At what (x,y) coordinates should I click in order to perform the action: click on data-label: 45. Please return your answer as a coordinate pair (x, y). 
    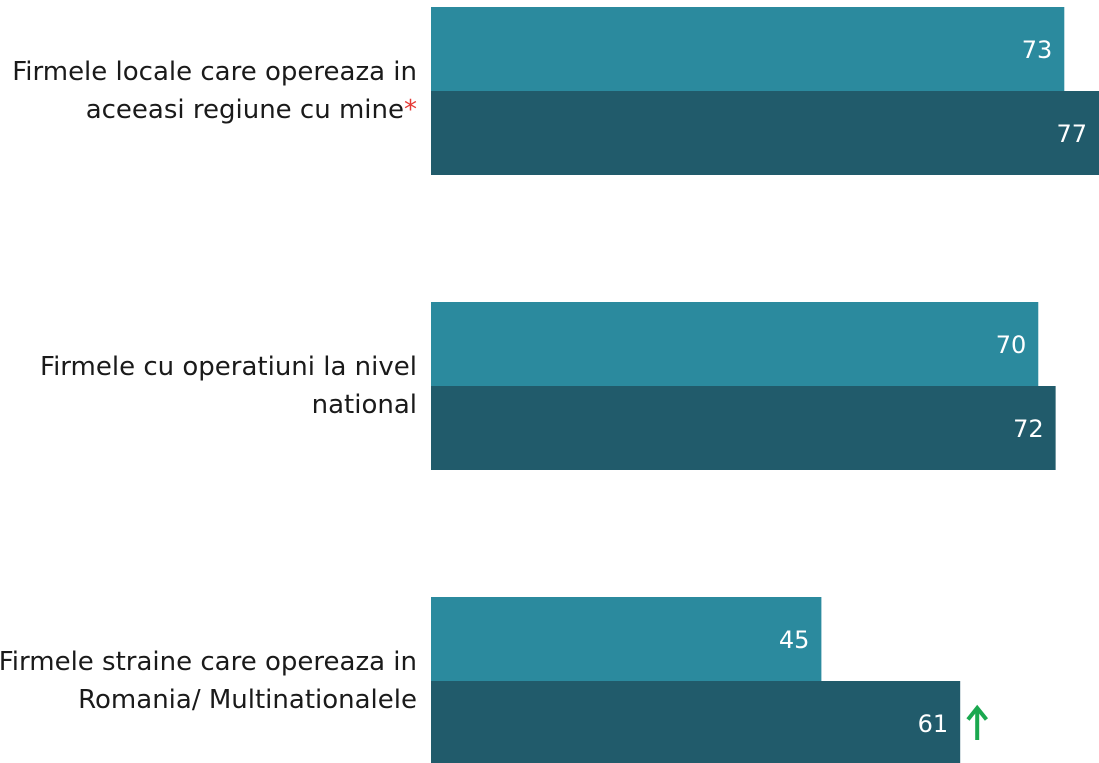
    Looking at the image, I should click on (794, 640).